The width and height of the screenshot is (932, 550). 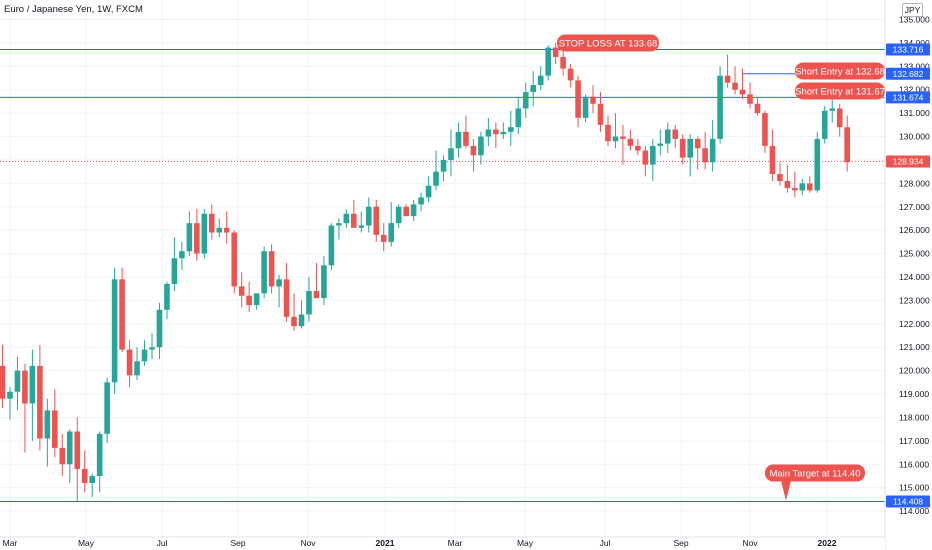 What do you see at coordinates (914, 324) in the screenshot?
I see `price-tick-label: 122.000` at bounding box center [914, 324].